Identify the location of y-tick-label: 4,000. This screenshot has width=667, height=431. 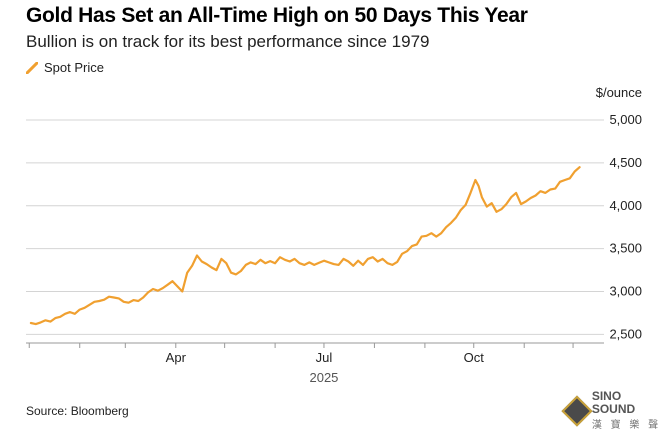
(625, 205).